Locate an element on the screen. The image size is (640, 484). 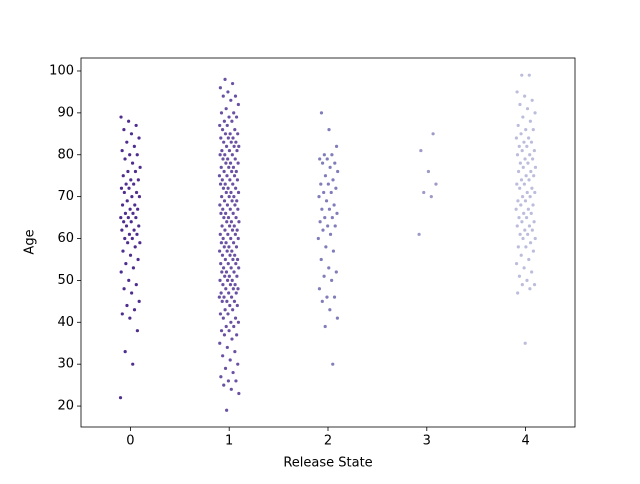
y-tick-label: 50 is located at coordinates (65, 280).